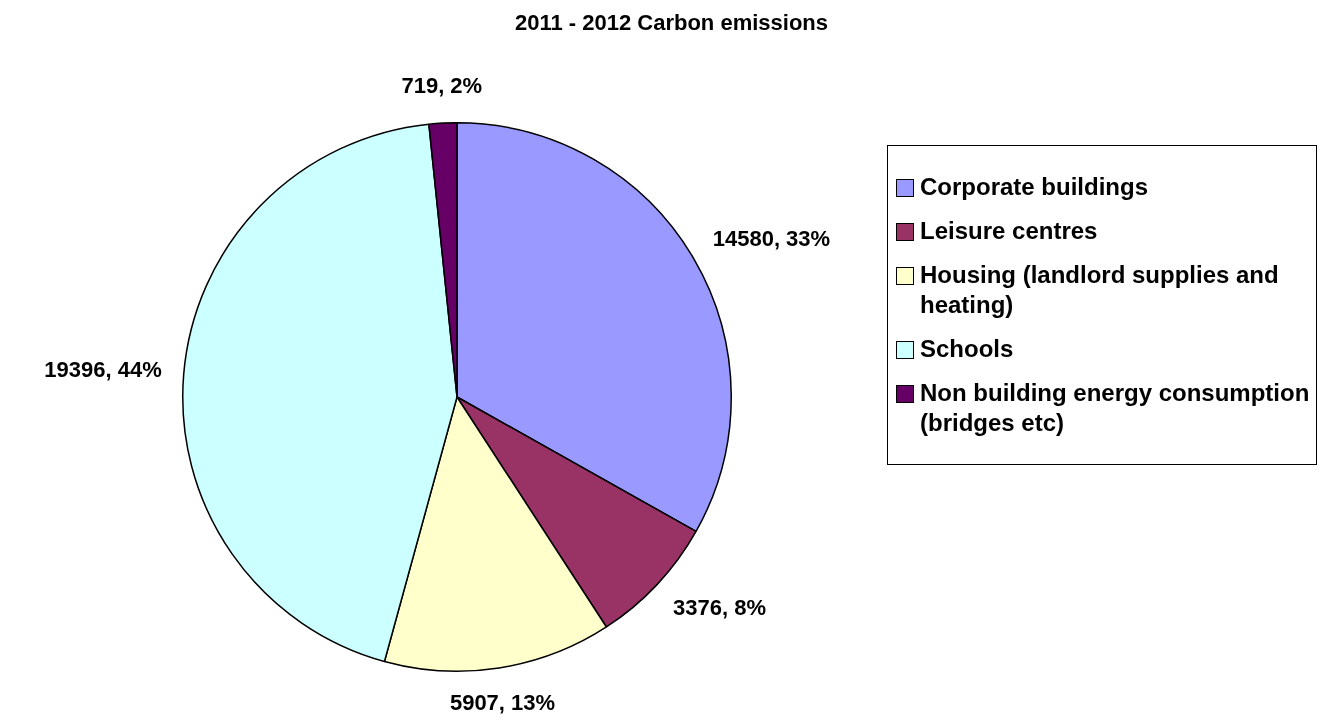 This screenshot has height=720, width=1343. What do you see at coordinates (502, 702) in the screenshot?
I see `data-label: 5907, 13%` at bounding box center [502, 702].